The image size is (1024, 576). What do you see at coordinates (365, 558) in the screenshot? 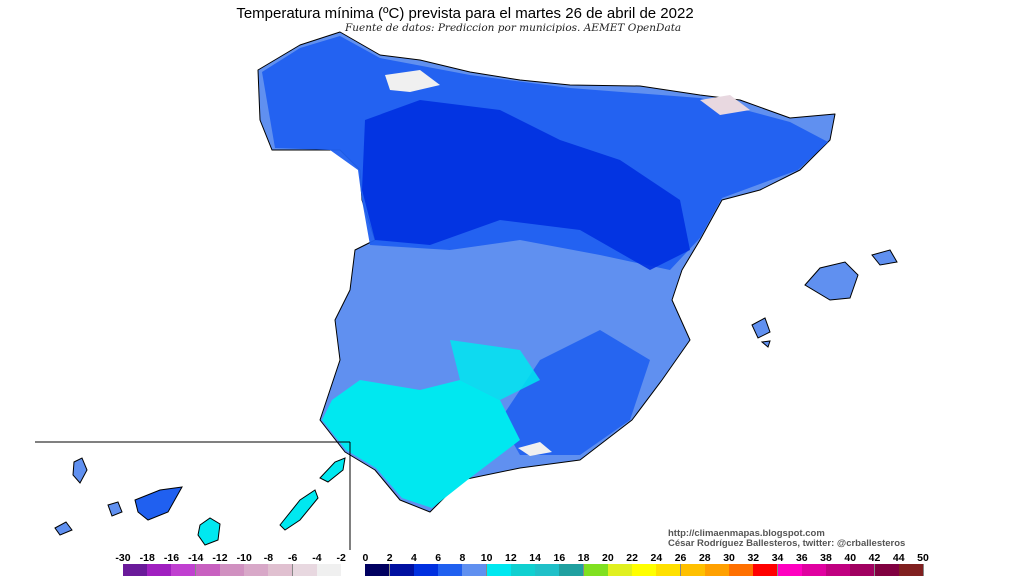
I see `legend-tick-label: 0` at bounding box center [365, 558].